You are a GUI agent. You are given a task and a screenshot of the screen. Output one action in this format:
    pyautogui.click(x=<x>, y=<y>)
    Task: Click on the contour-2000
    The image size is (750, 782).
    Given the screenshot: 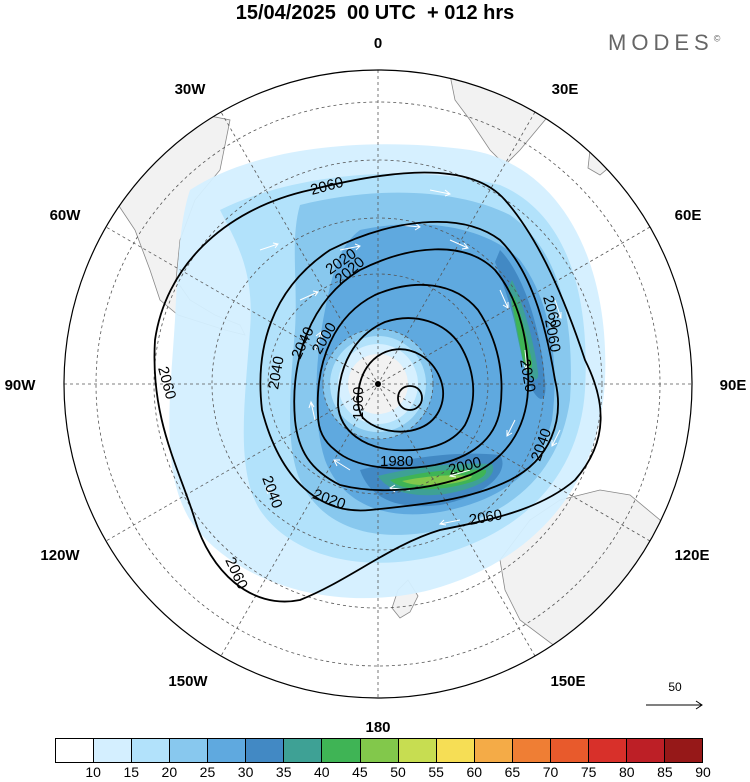 What is the action you would take?
    pyautogui.click(x=409, y=377)
    